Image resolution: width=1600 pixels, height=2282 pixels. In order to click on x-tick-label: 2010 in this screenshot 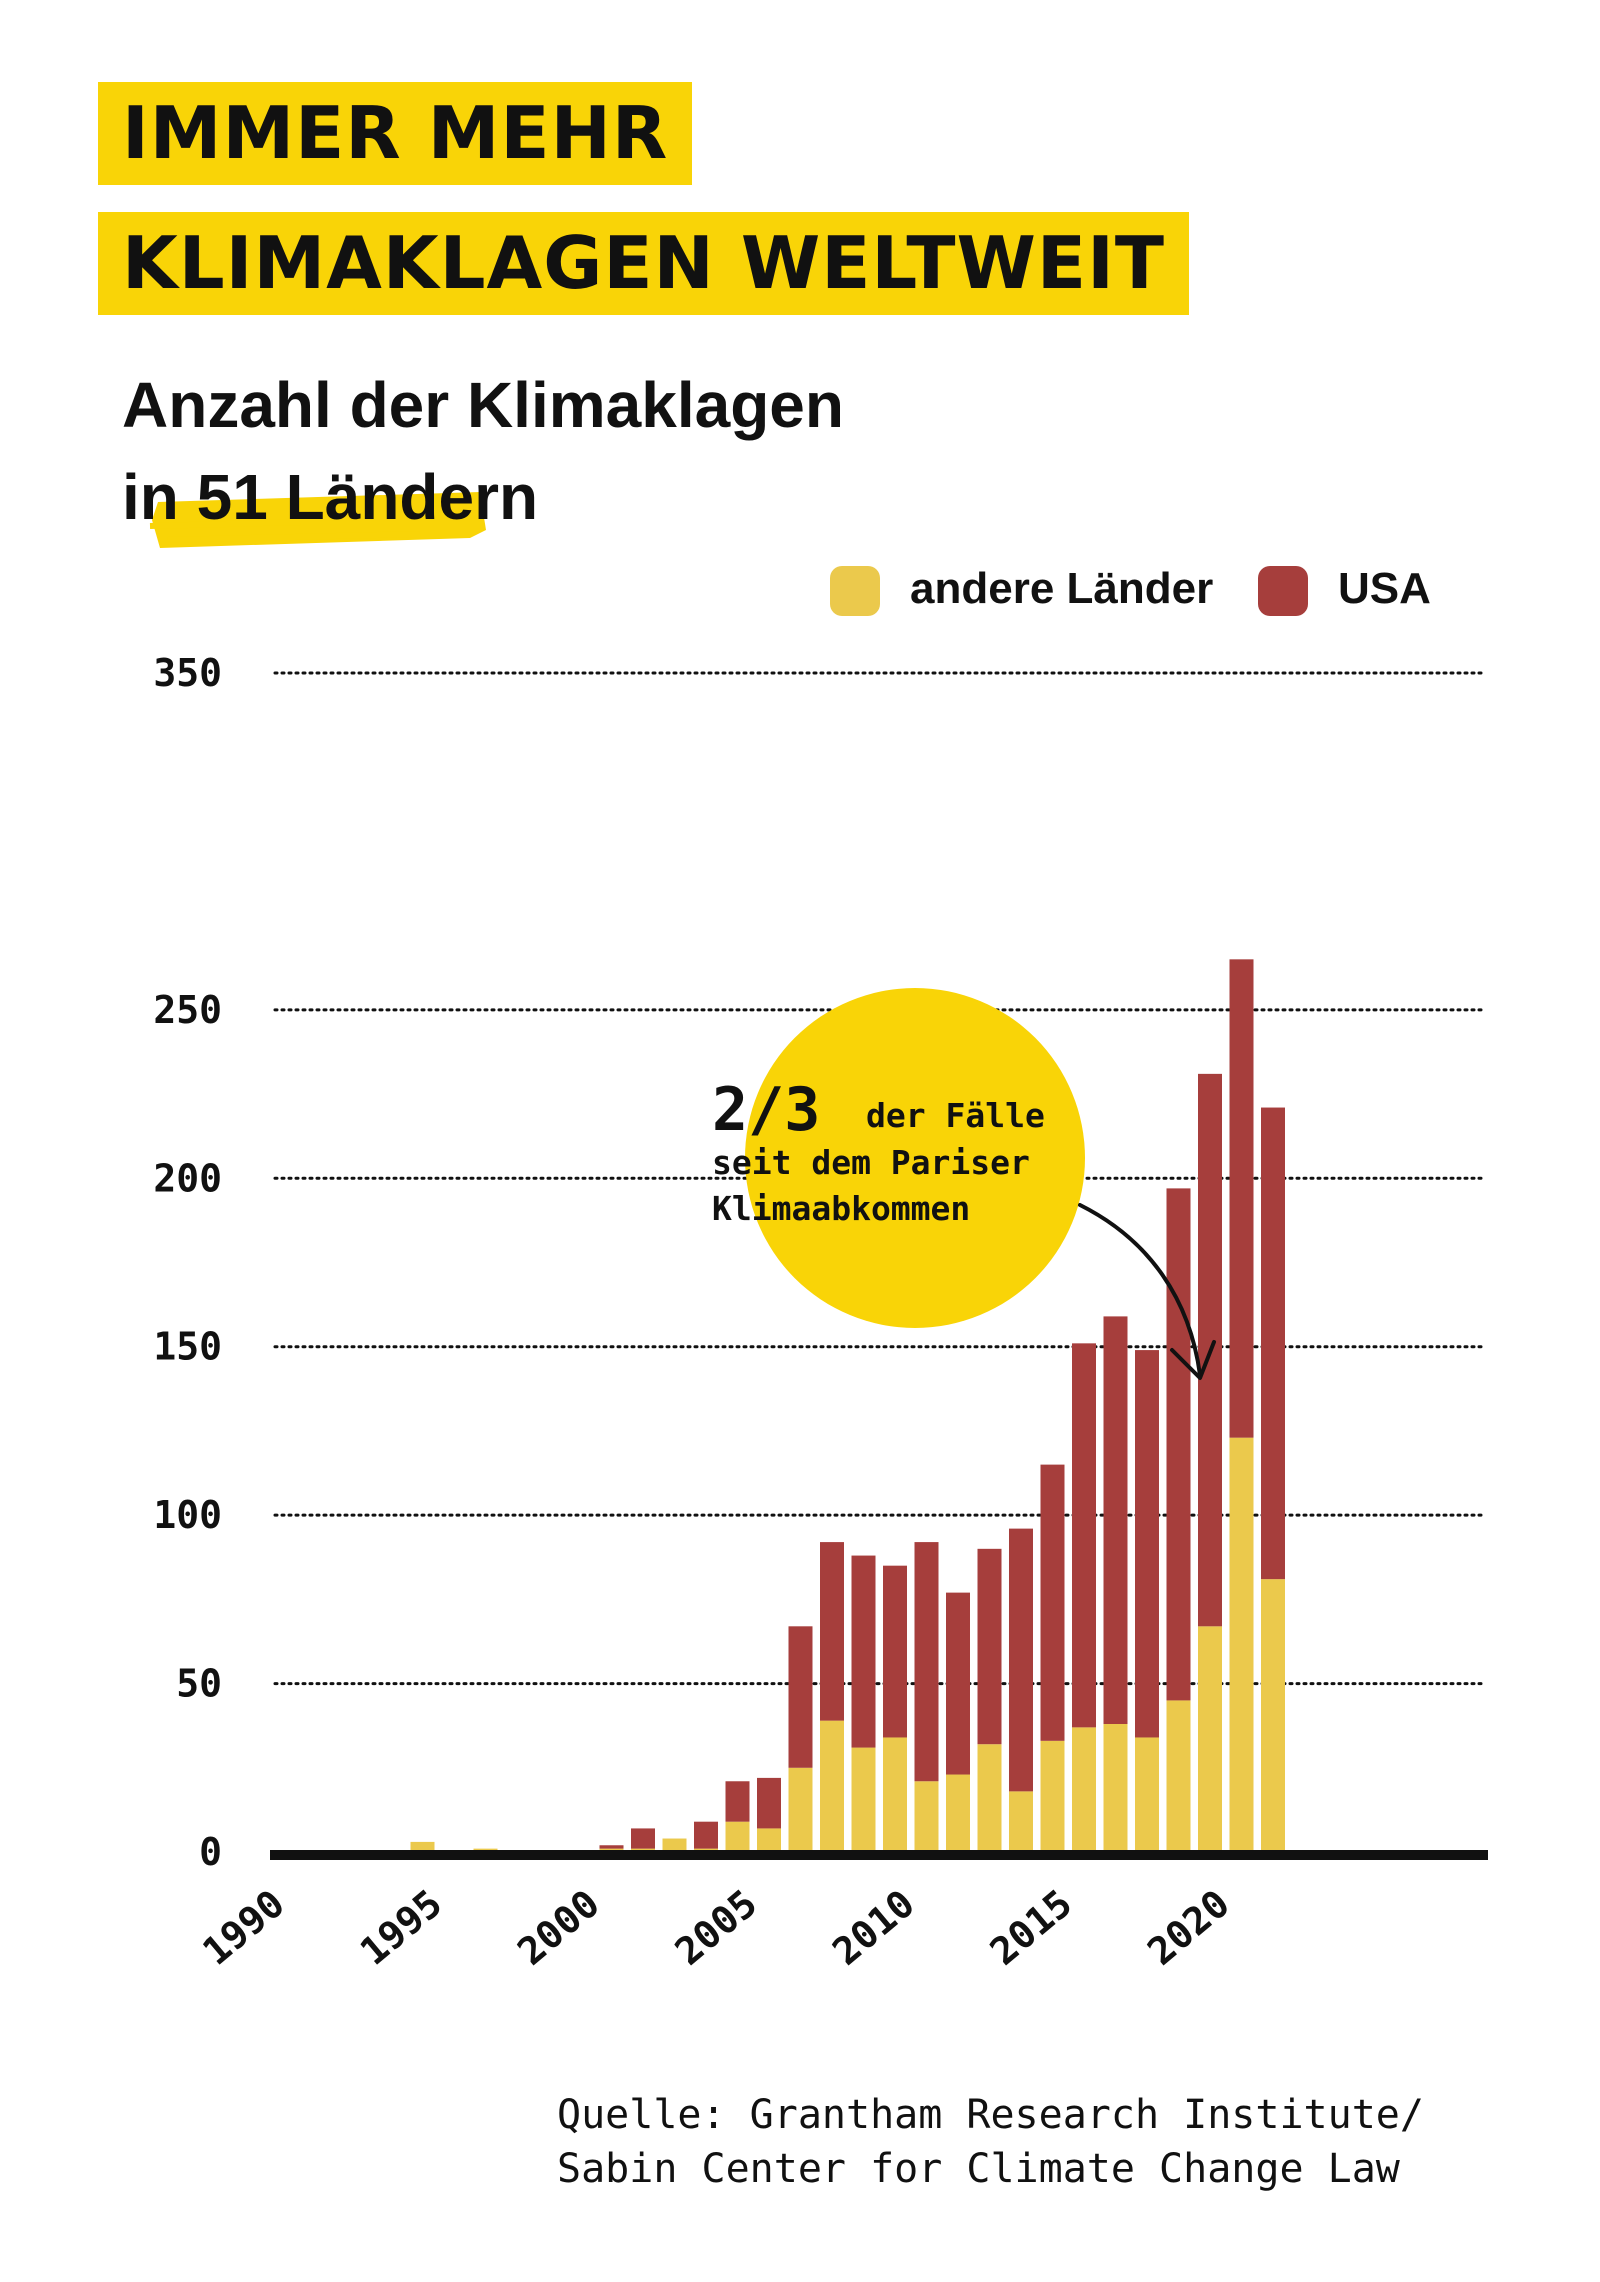, I will do `click(873, 1927)`.